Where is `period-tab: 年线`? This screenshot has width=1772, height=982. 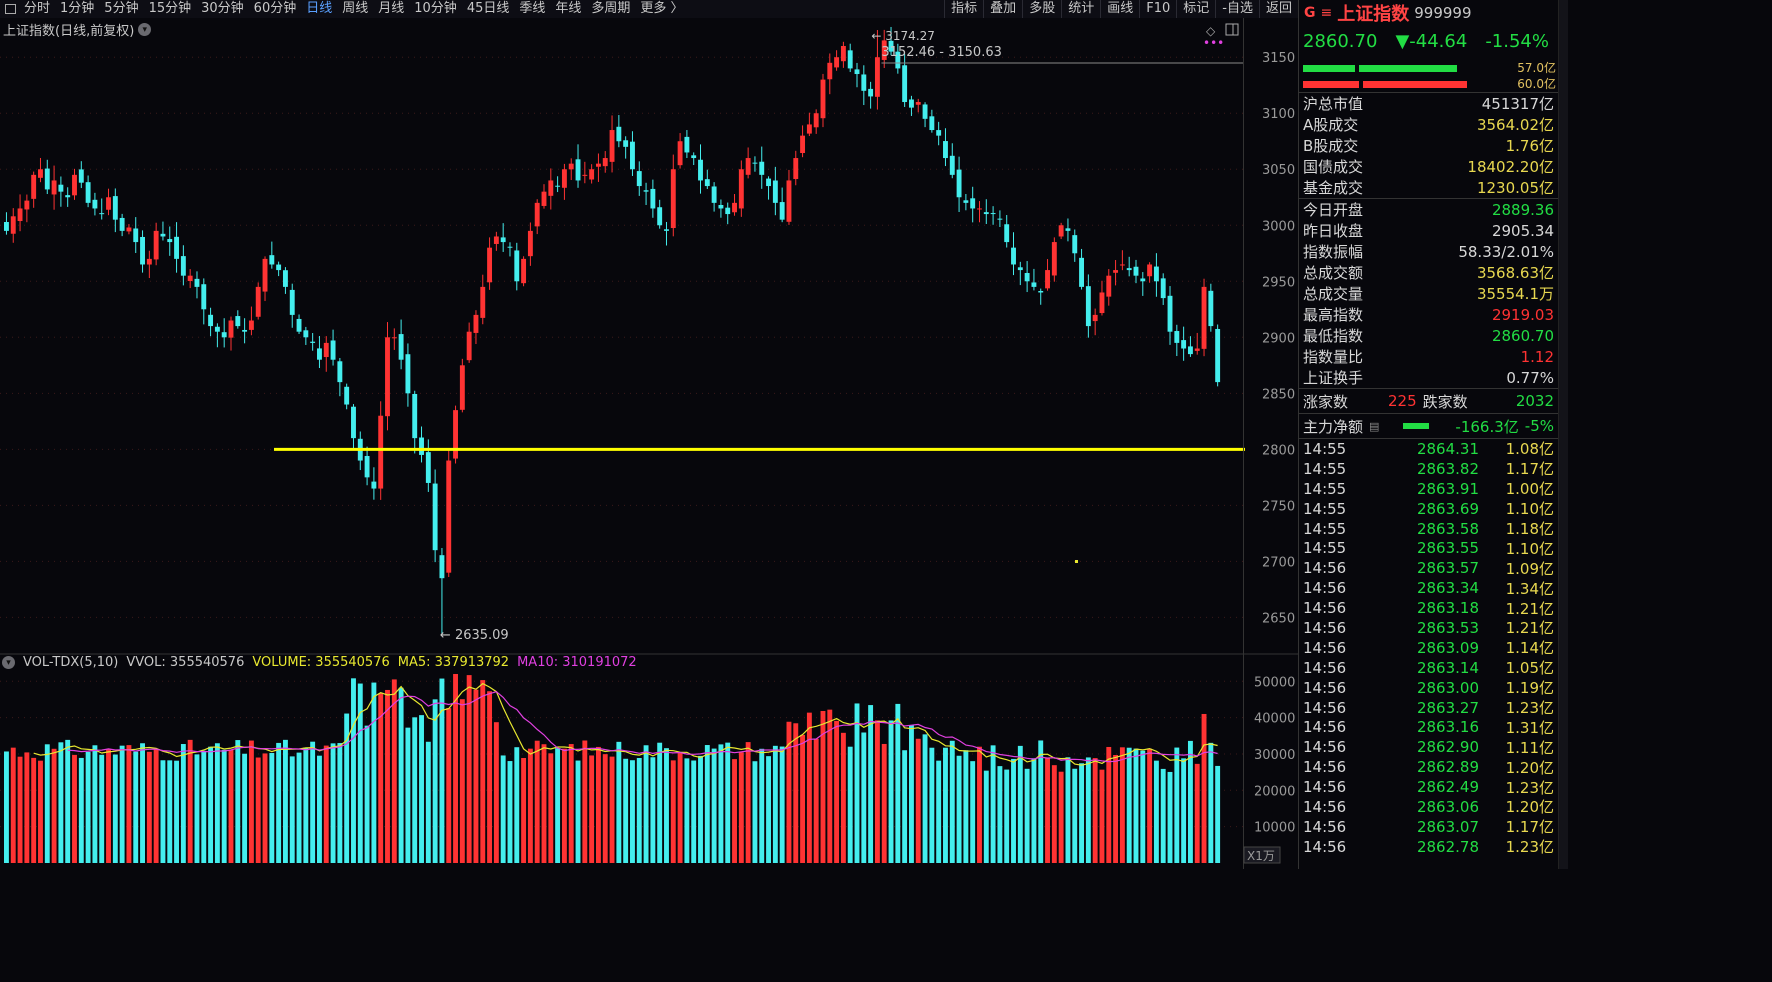 period-tab: 年线 is located at coordinates (568, 8).